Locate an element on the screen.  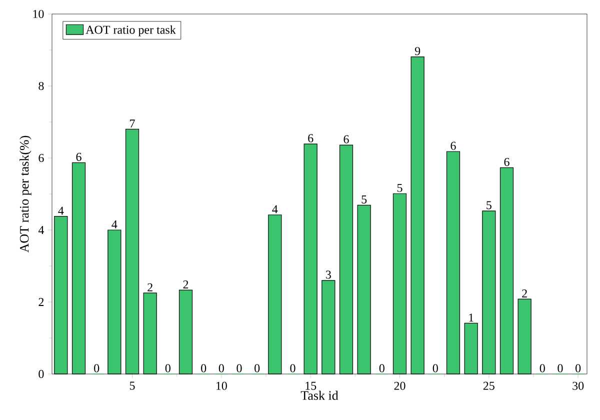
x-axis-title: Task id is located at coordinates (319, 395).